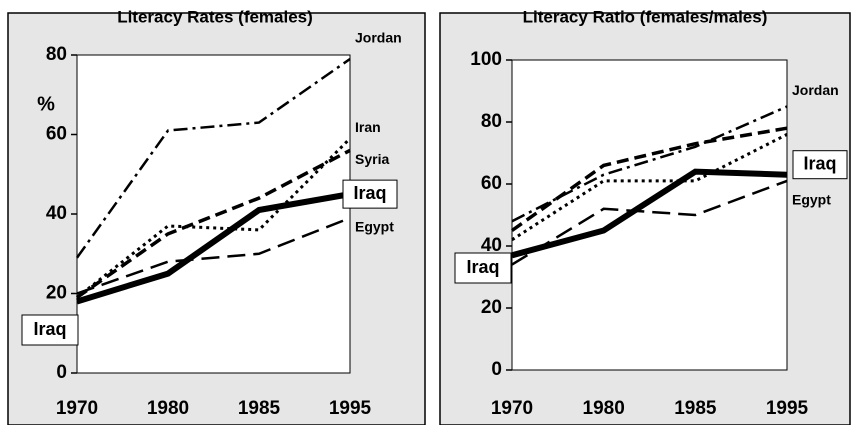 Image resolution: width=854 pixels, height=430 pixels. What do you see at coordinates (645, 16) in the screenshot?
I see `chart-title: Literacy Ratio (females/males)` at bounding box center [645, 16].